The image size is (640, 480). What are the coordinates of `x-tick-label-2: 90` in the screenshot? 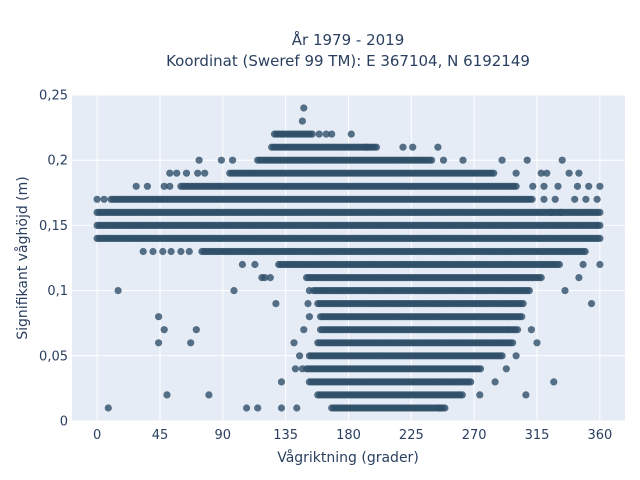 It's located at (223, 435).